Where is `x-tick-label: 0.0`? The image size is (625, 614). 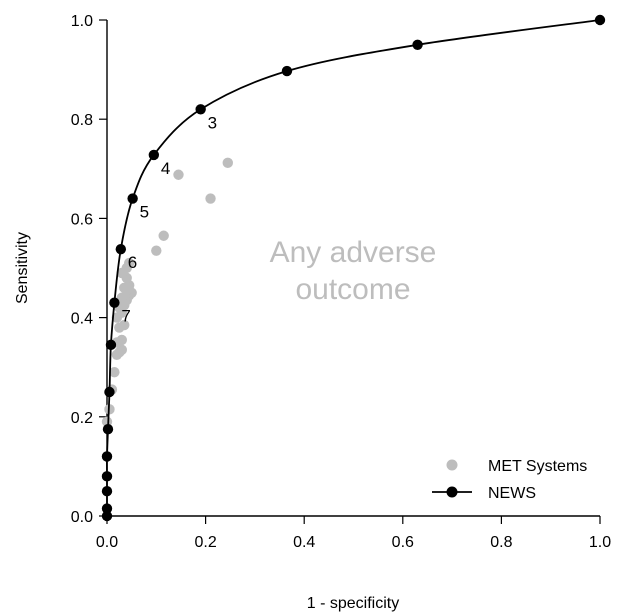 x-tick-label: 0.0 is located at coordinates (107, 542).